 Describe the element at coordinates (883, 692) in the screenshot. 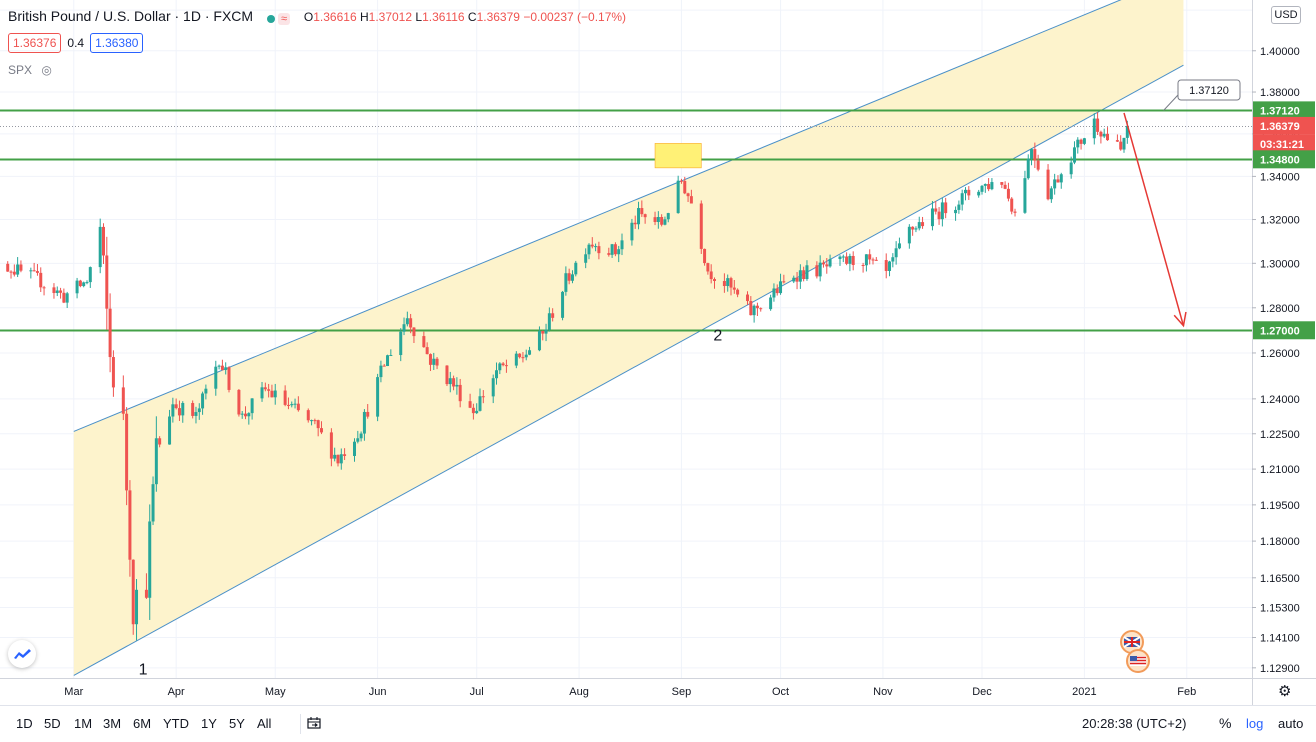

I see `time-tick-label: Nov` at that location.